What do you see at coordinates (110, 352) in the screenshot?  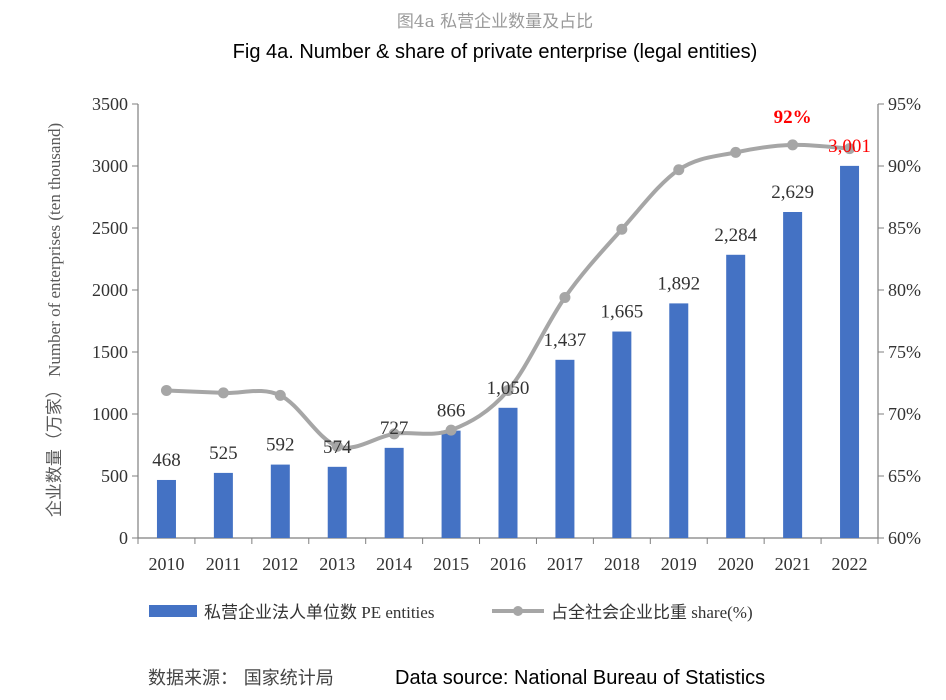 I see `y-left-tick-label: 1500` at bounding box center [110, 352].